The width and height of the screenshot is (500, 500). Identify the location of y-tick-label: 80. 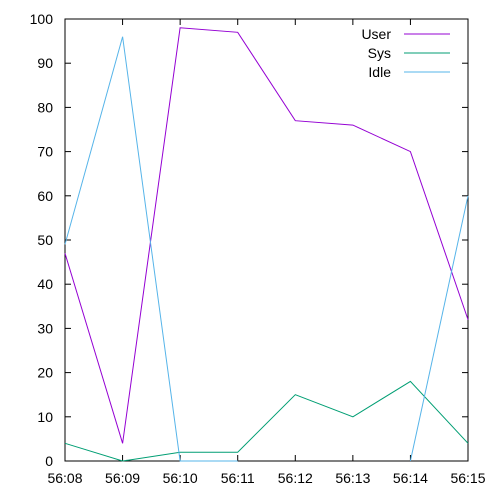
(45, 107).